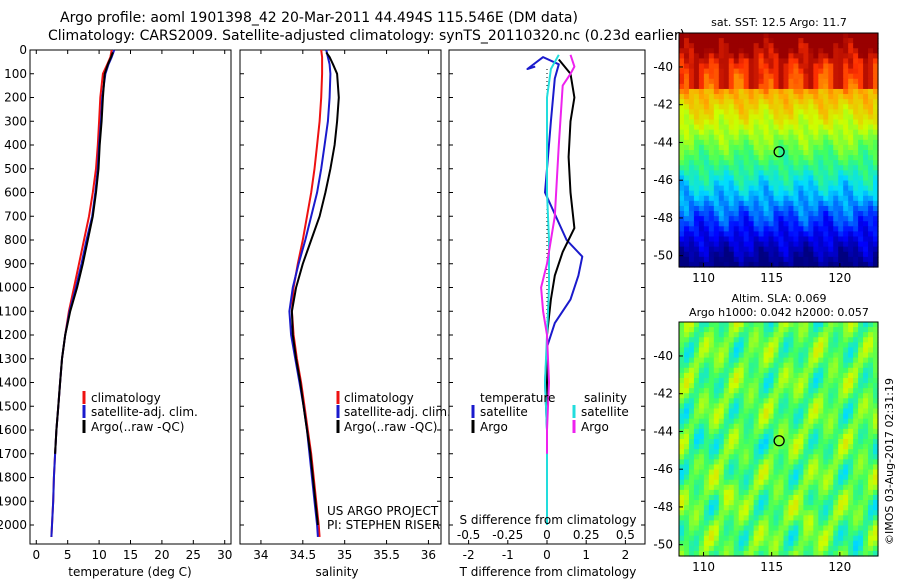 The image size is (900, 580). Describe the element at coordinates (15, 121) in the screenshot. I see `y-tick-label: 300` at that location.